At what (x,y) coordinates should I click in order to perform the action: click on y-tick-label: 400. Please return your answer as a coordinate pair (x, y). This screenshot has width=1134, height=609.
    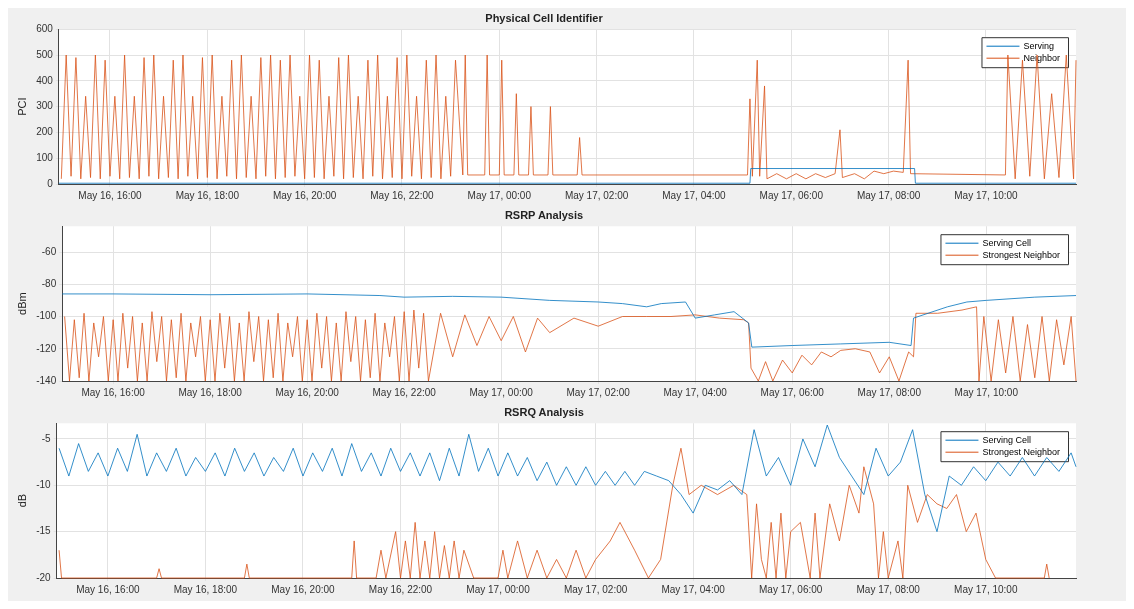
    Looking at the image, I should click on (45, 80).